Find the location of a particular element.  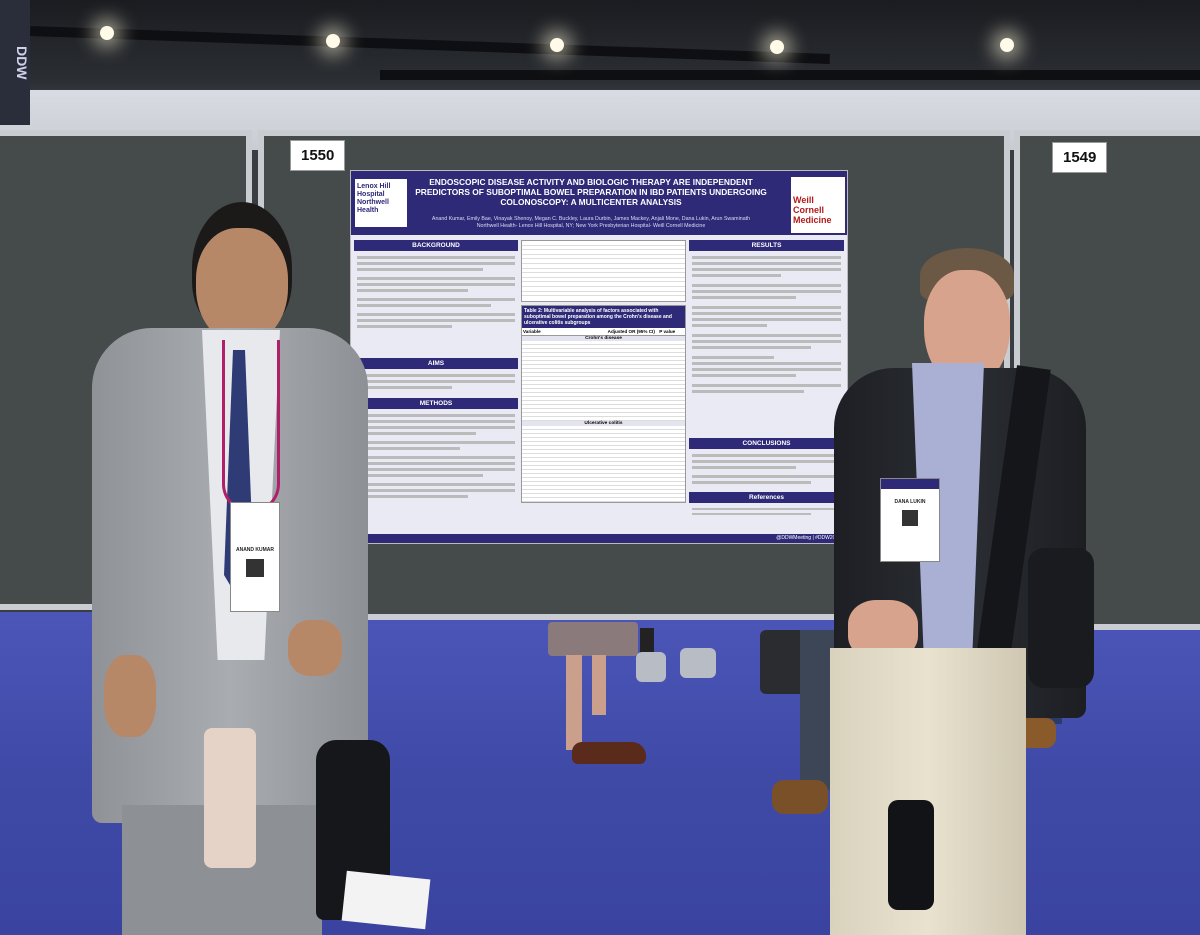

tote-bag is located at coordinates (230, 798).